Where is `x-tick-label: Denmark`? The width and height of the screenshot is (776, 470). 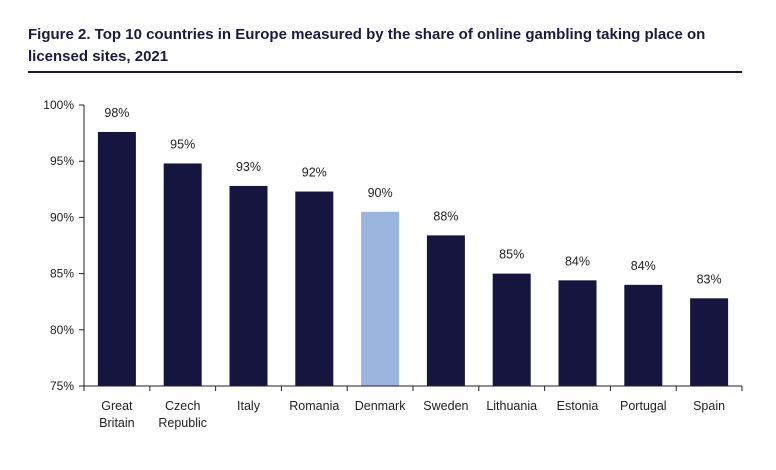
x-tick-label: Denmark is located at coordinates (380, 406).